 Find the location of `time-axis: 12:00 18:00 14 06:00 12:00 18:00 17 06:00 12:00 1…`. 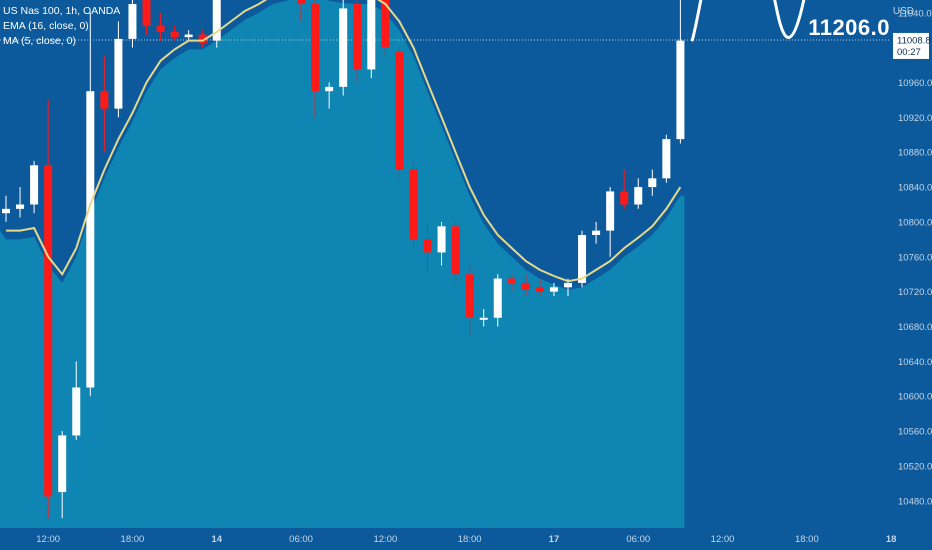

time-axis: 12:00 18:00 14 06:00 12:00 18:00 17 06:00 12:00 1… is located at coordinates (466, 539).